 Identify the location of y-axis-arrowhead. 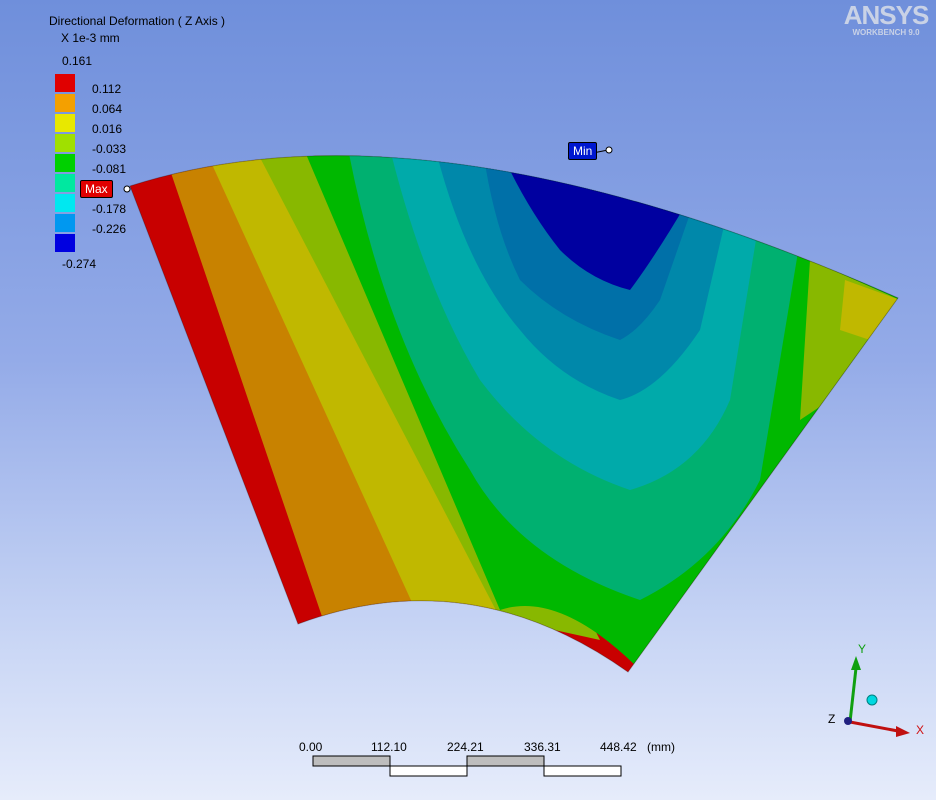
(856, 663).